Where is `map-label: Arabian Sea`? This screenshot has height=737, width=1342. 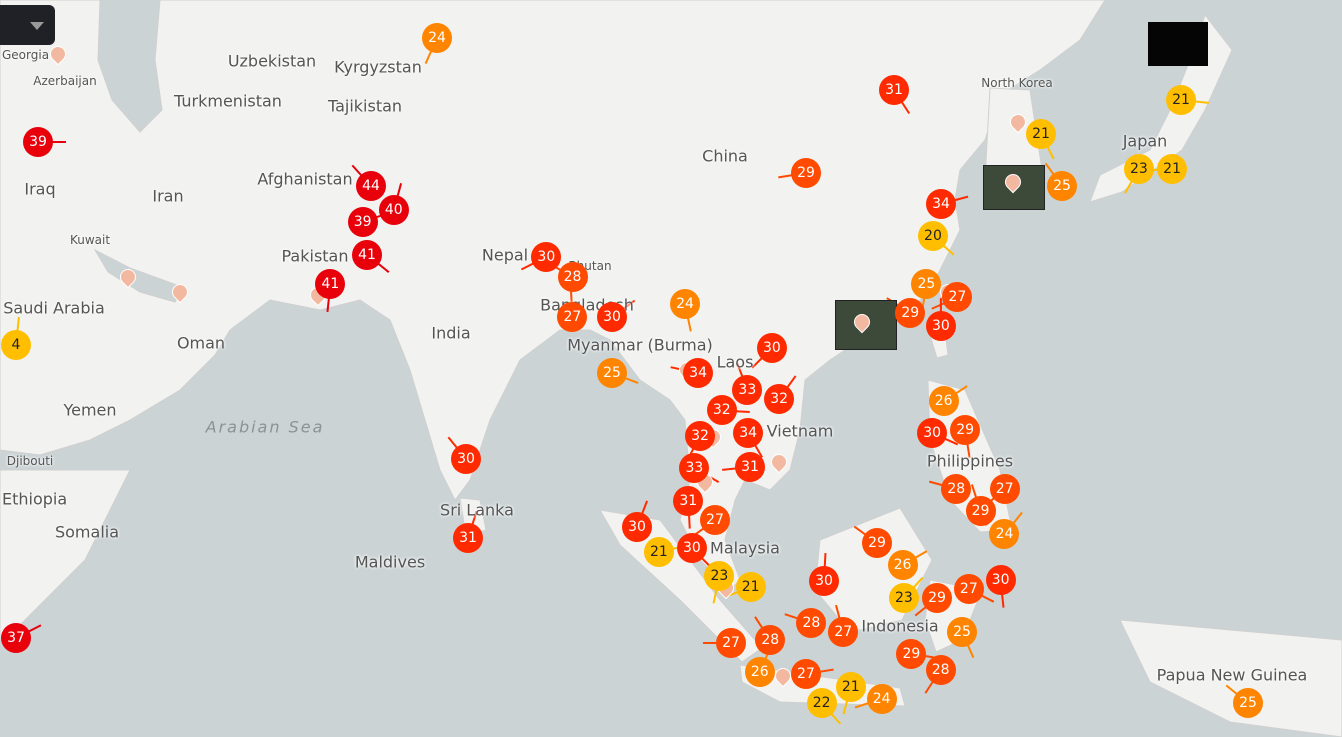
map-label: Arabian Sea is located at coordinates (265, 427).